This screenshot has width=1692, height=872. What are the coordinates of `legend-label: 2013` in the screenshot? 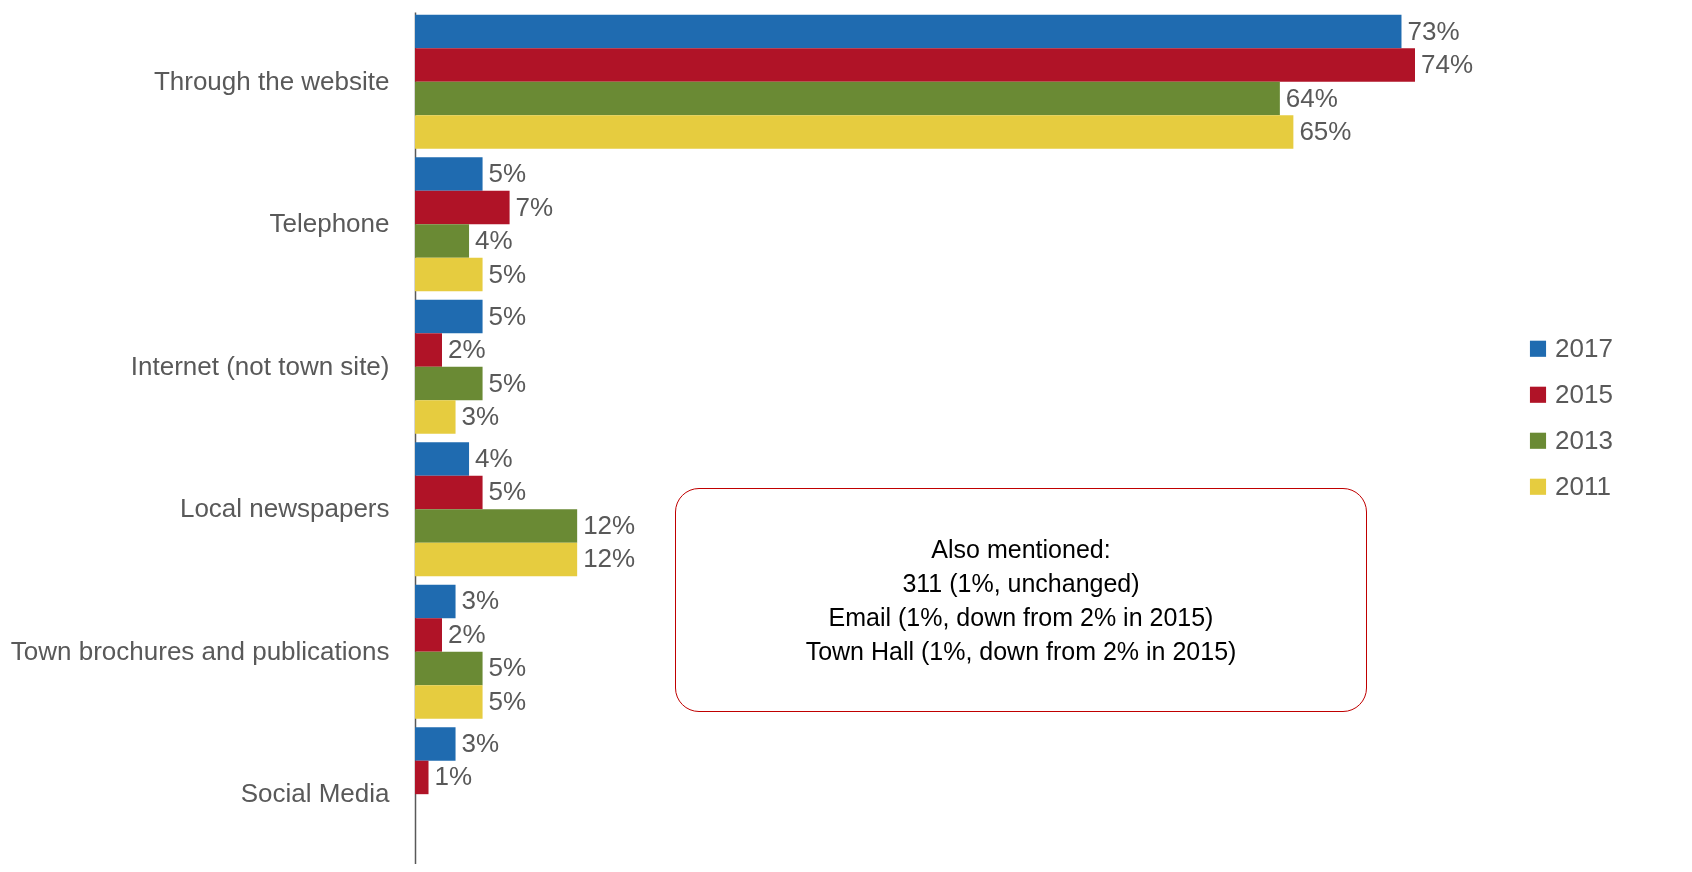 It's located at (1584, 439).